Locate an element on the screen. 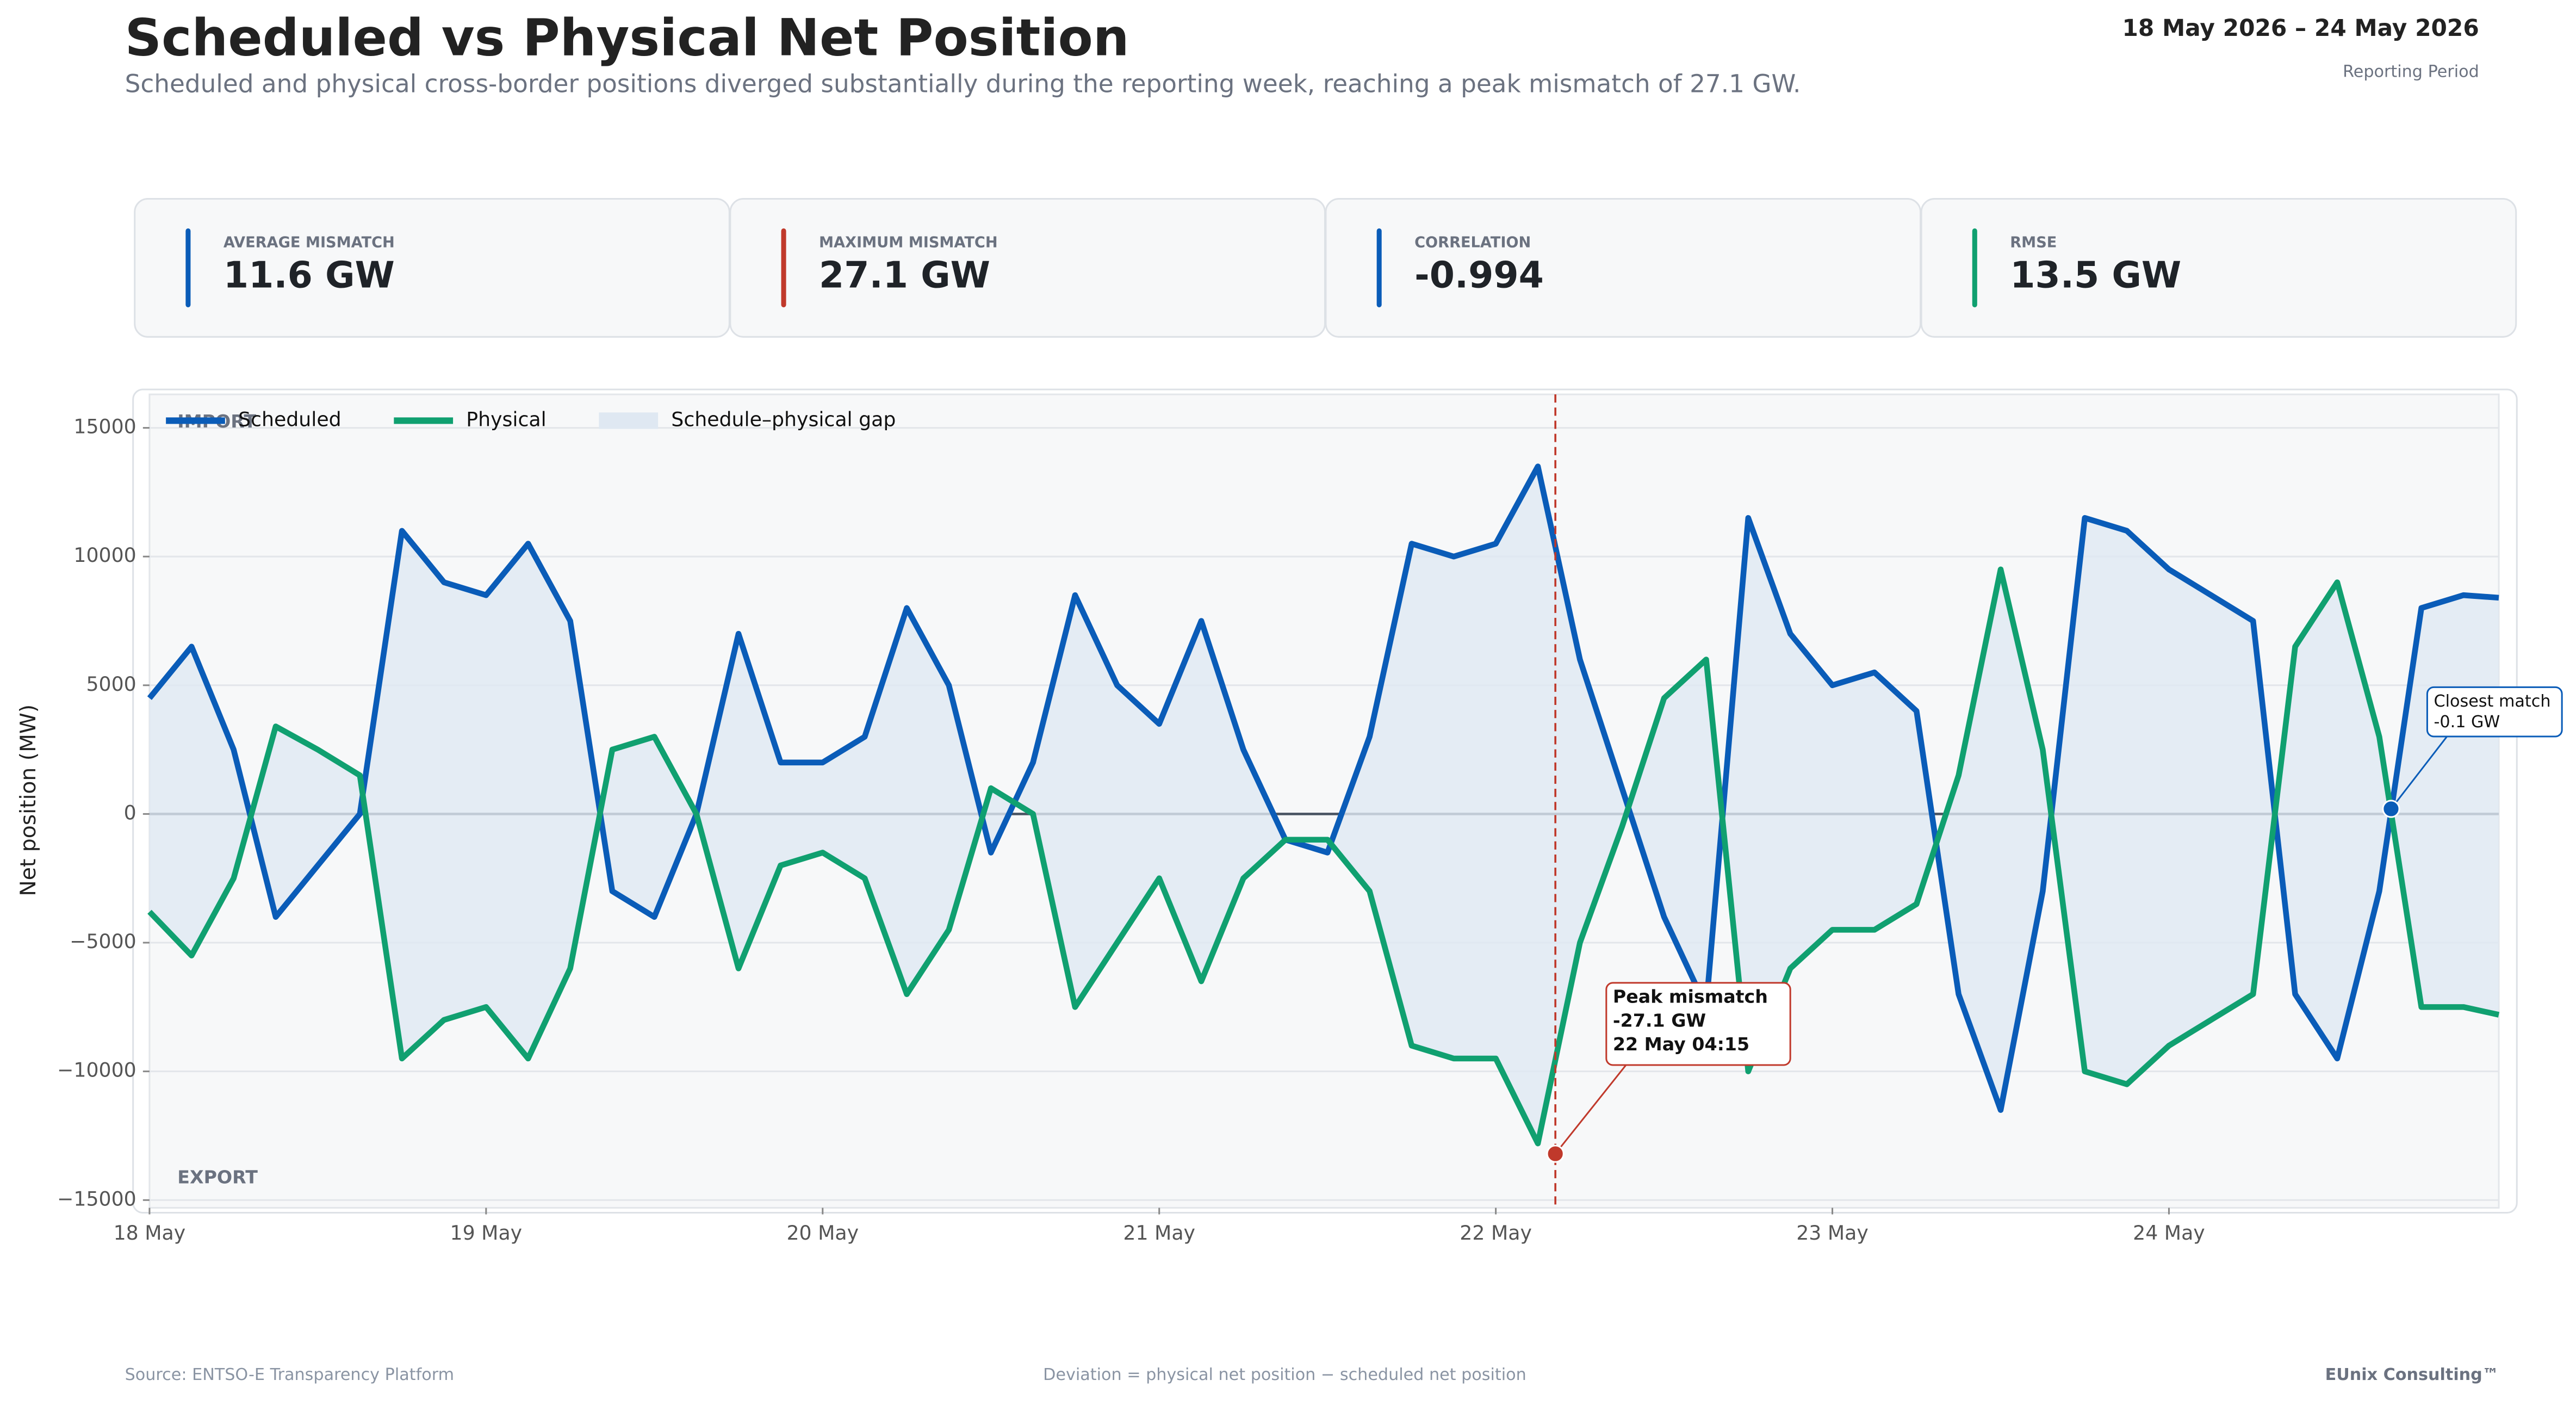 This screenshot has width=2576, height=1405. zone-label: EXPORT is located at coordinates (218, 1178).